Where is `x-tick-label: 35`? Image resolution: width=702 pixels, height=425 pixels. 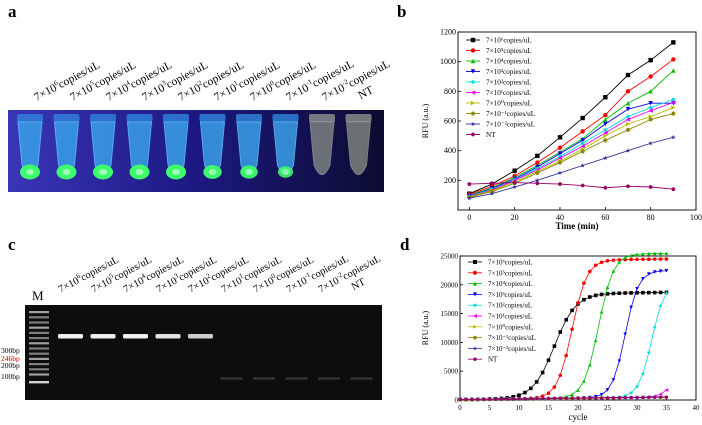
x-tick-label: 35 is located at coordinates (667, 408).